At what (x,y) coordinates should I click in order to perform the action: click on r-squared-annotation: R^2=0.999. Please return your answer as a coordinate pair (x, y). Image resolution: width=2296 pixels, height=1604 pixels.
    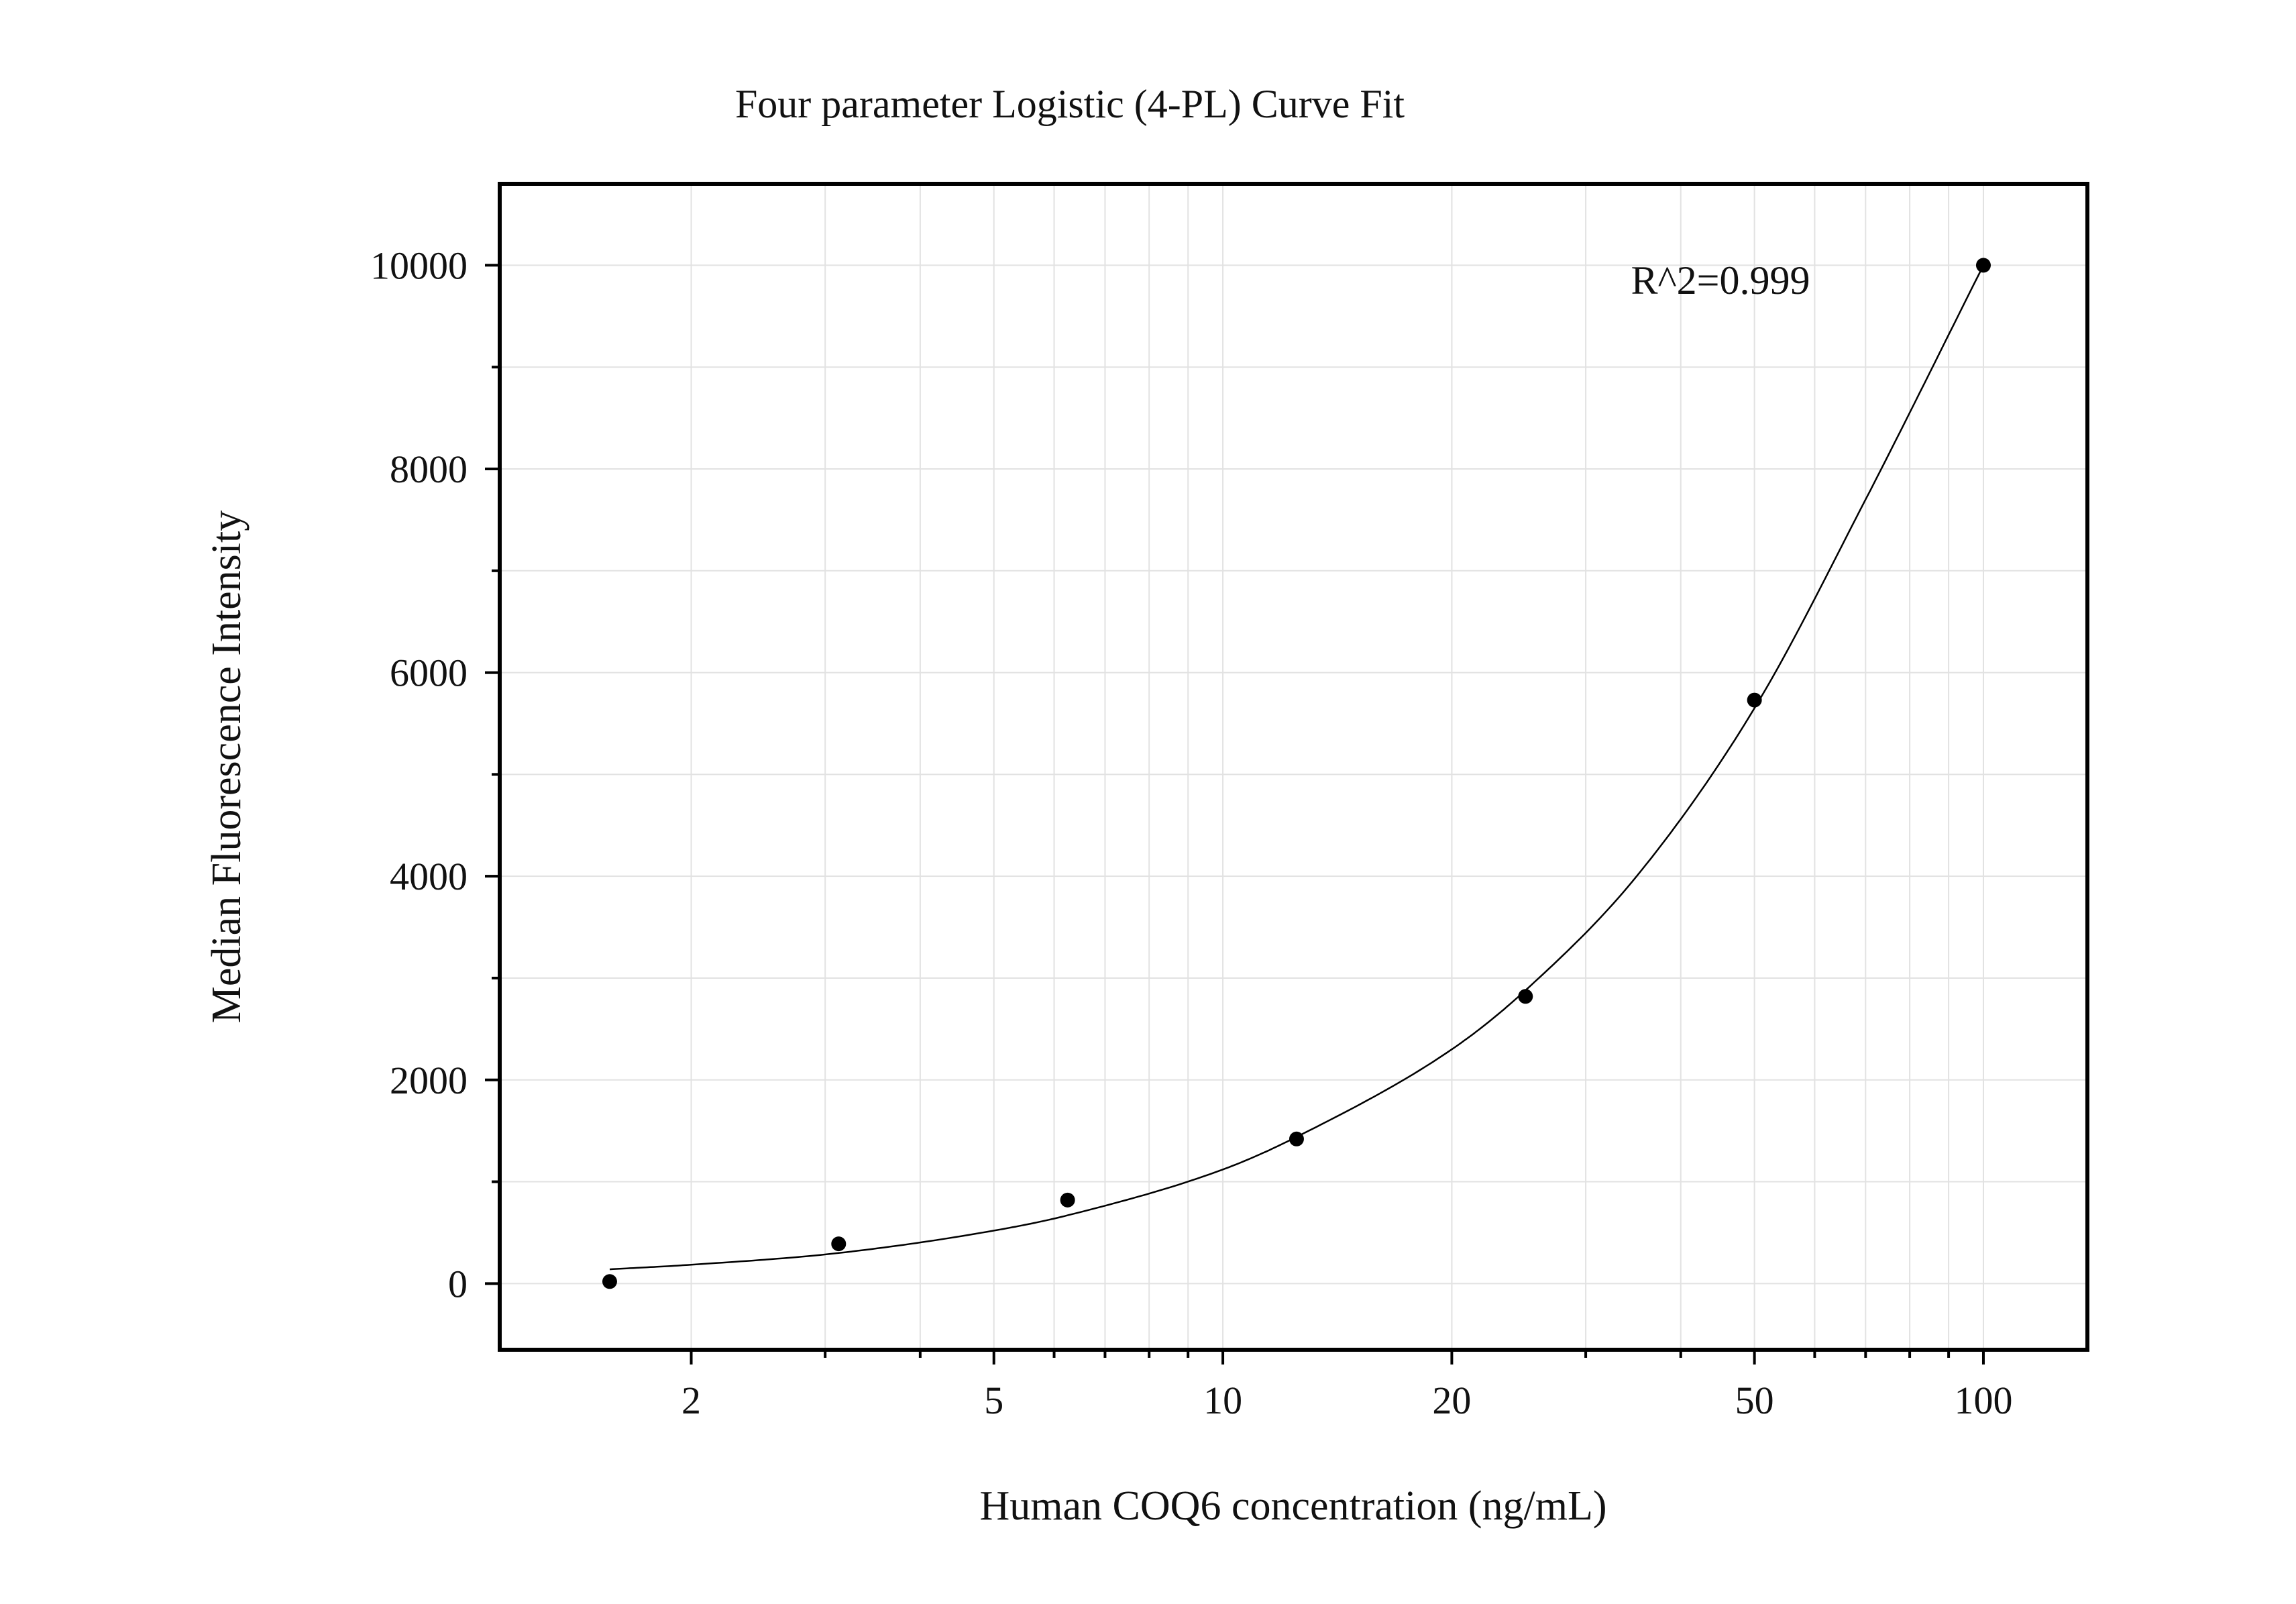
    Looking at the image, I should click on (1720, 280).